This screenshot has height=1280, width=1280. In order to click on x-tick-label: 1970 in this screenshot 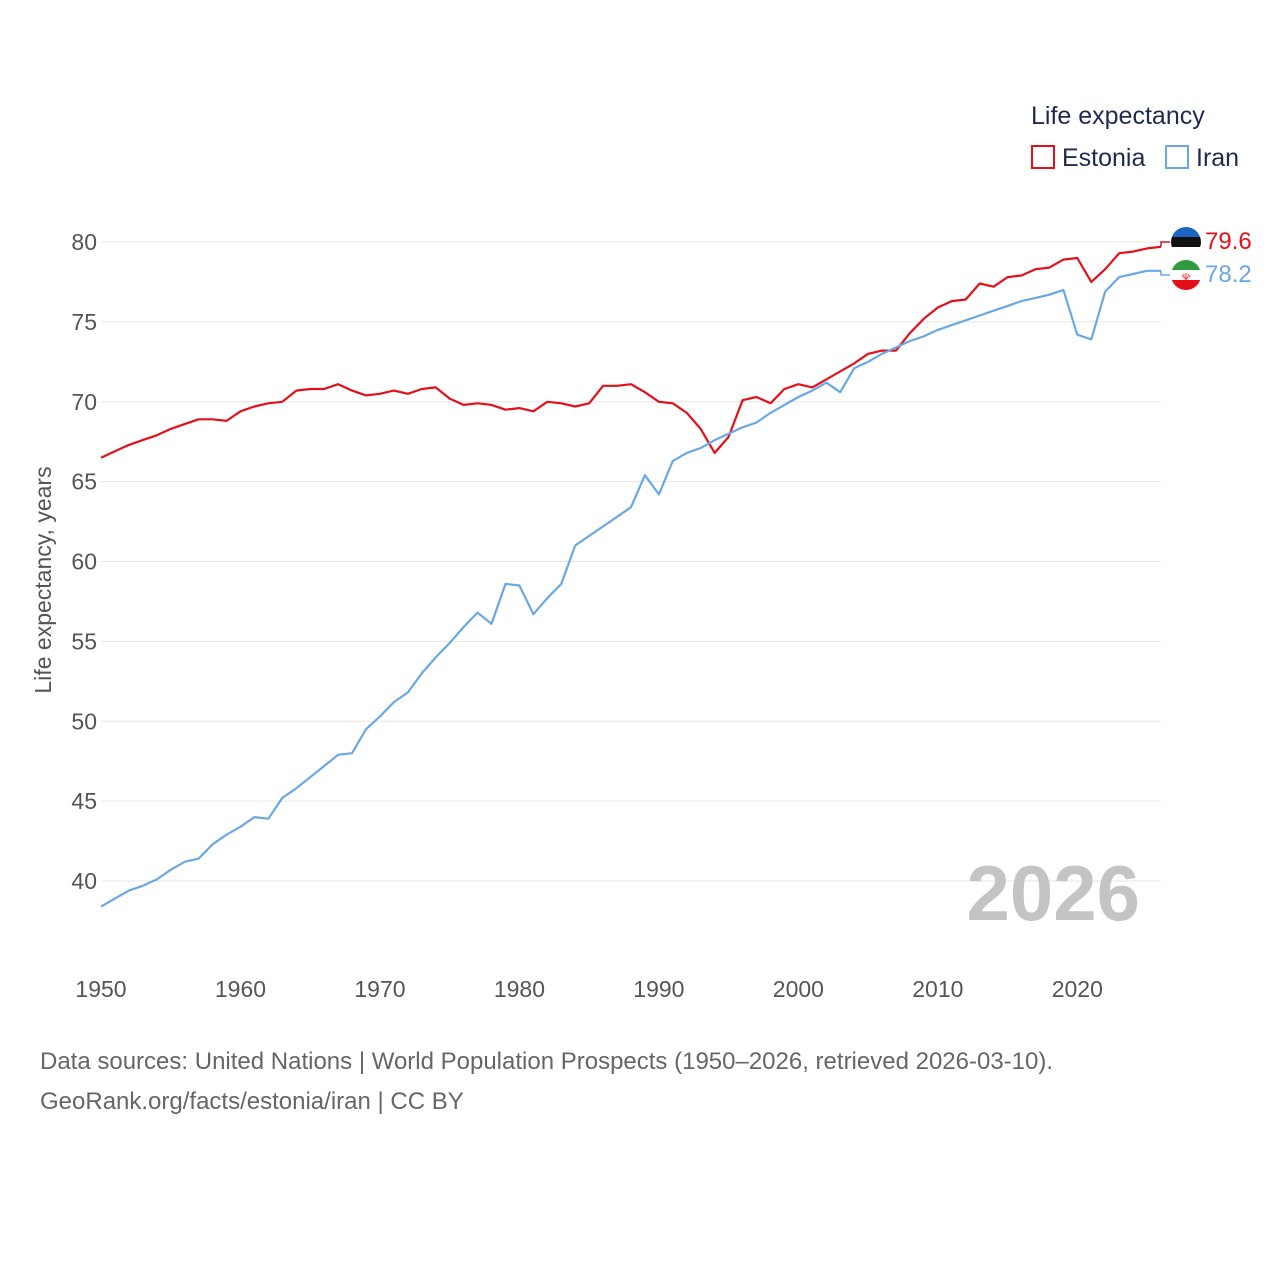, I will do `click(379, 989)`.